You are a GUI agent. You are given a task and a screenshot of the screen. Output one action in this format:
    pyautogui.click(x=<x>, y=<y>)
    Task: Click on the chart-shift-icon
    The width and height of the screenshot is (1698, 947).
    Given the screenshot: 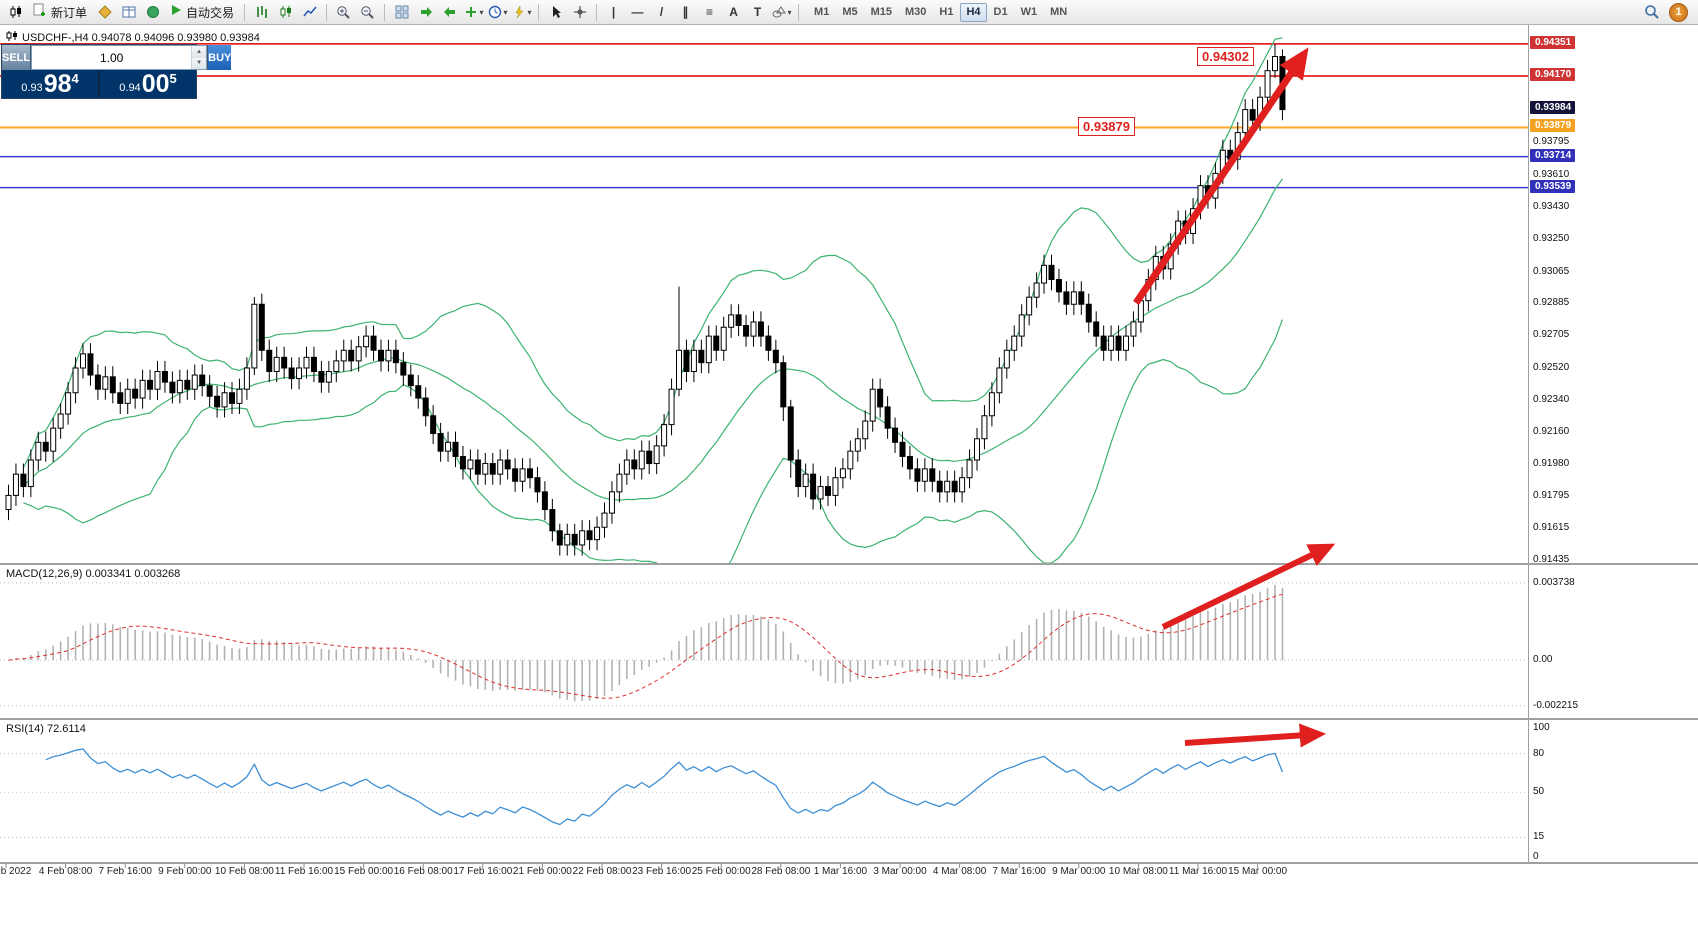 What is the action you would take?
    pyautogui.click(x=449, y=12)
    